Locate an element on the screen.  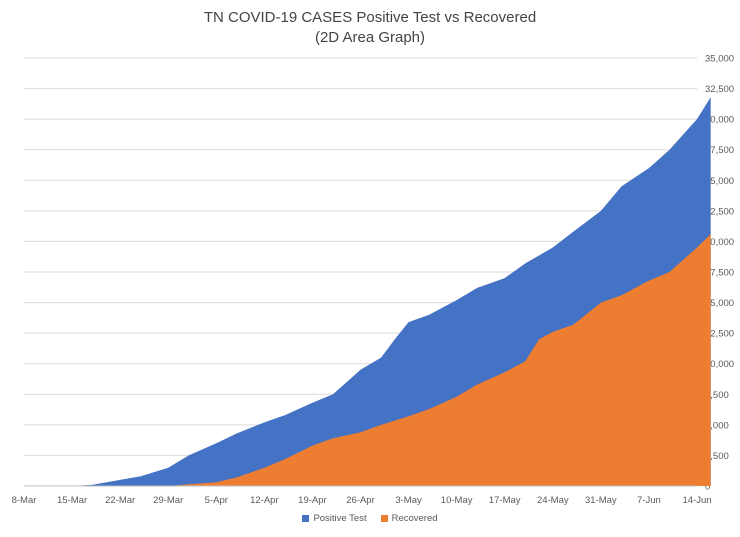
y-tick-label: 5,000 is located at coordinates (717, 425).